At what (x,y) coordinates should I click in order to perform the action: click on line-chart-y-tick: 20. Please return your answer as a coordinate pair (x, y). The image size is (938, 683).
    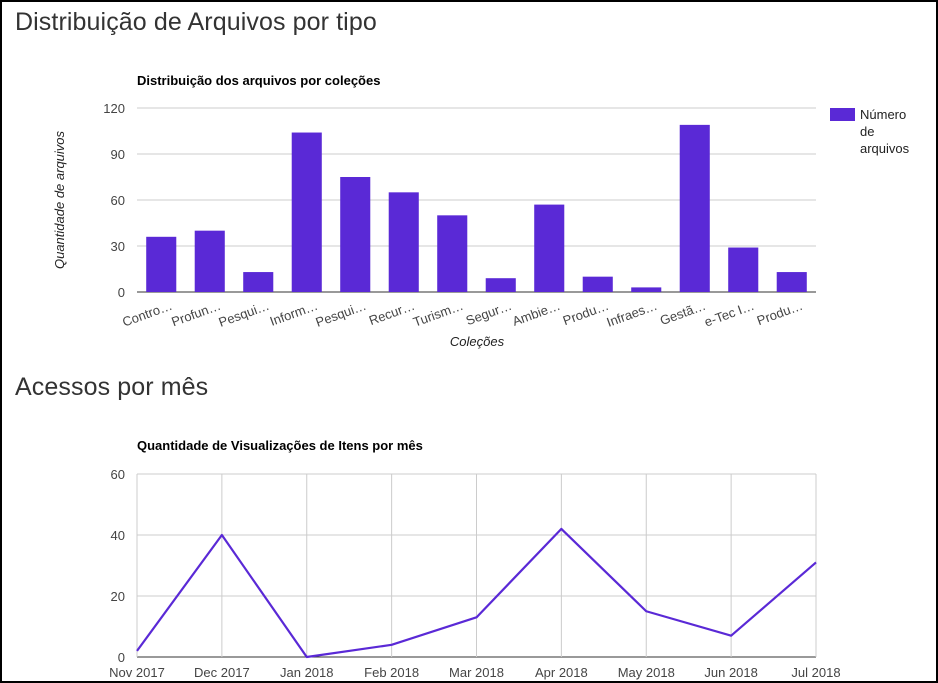
    Looking at the image, I should click on (118, 596).